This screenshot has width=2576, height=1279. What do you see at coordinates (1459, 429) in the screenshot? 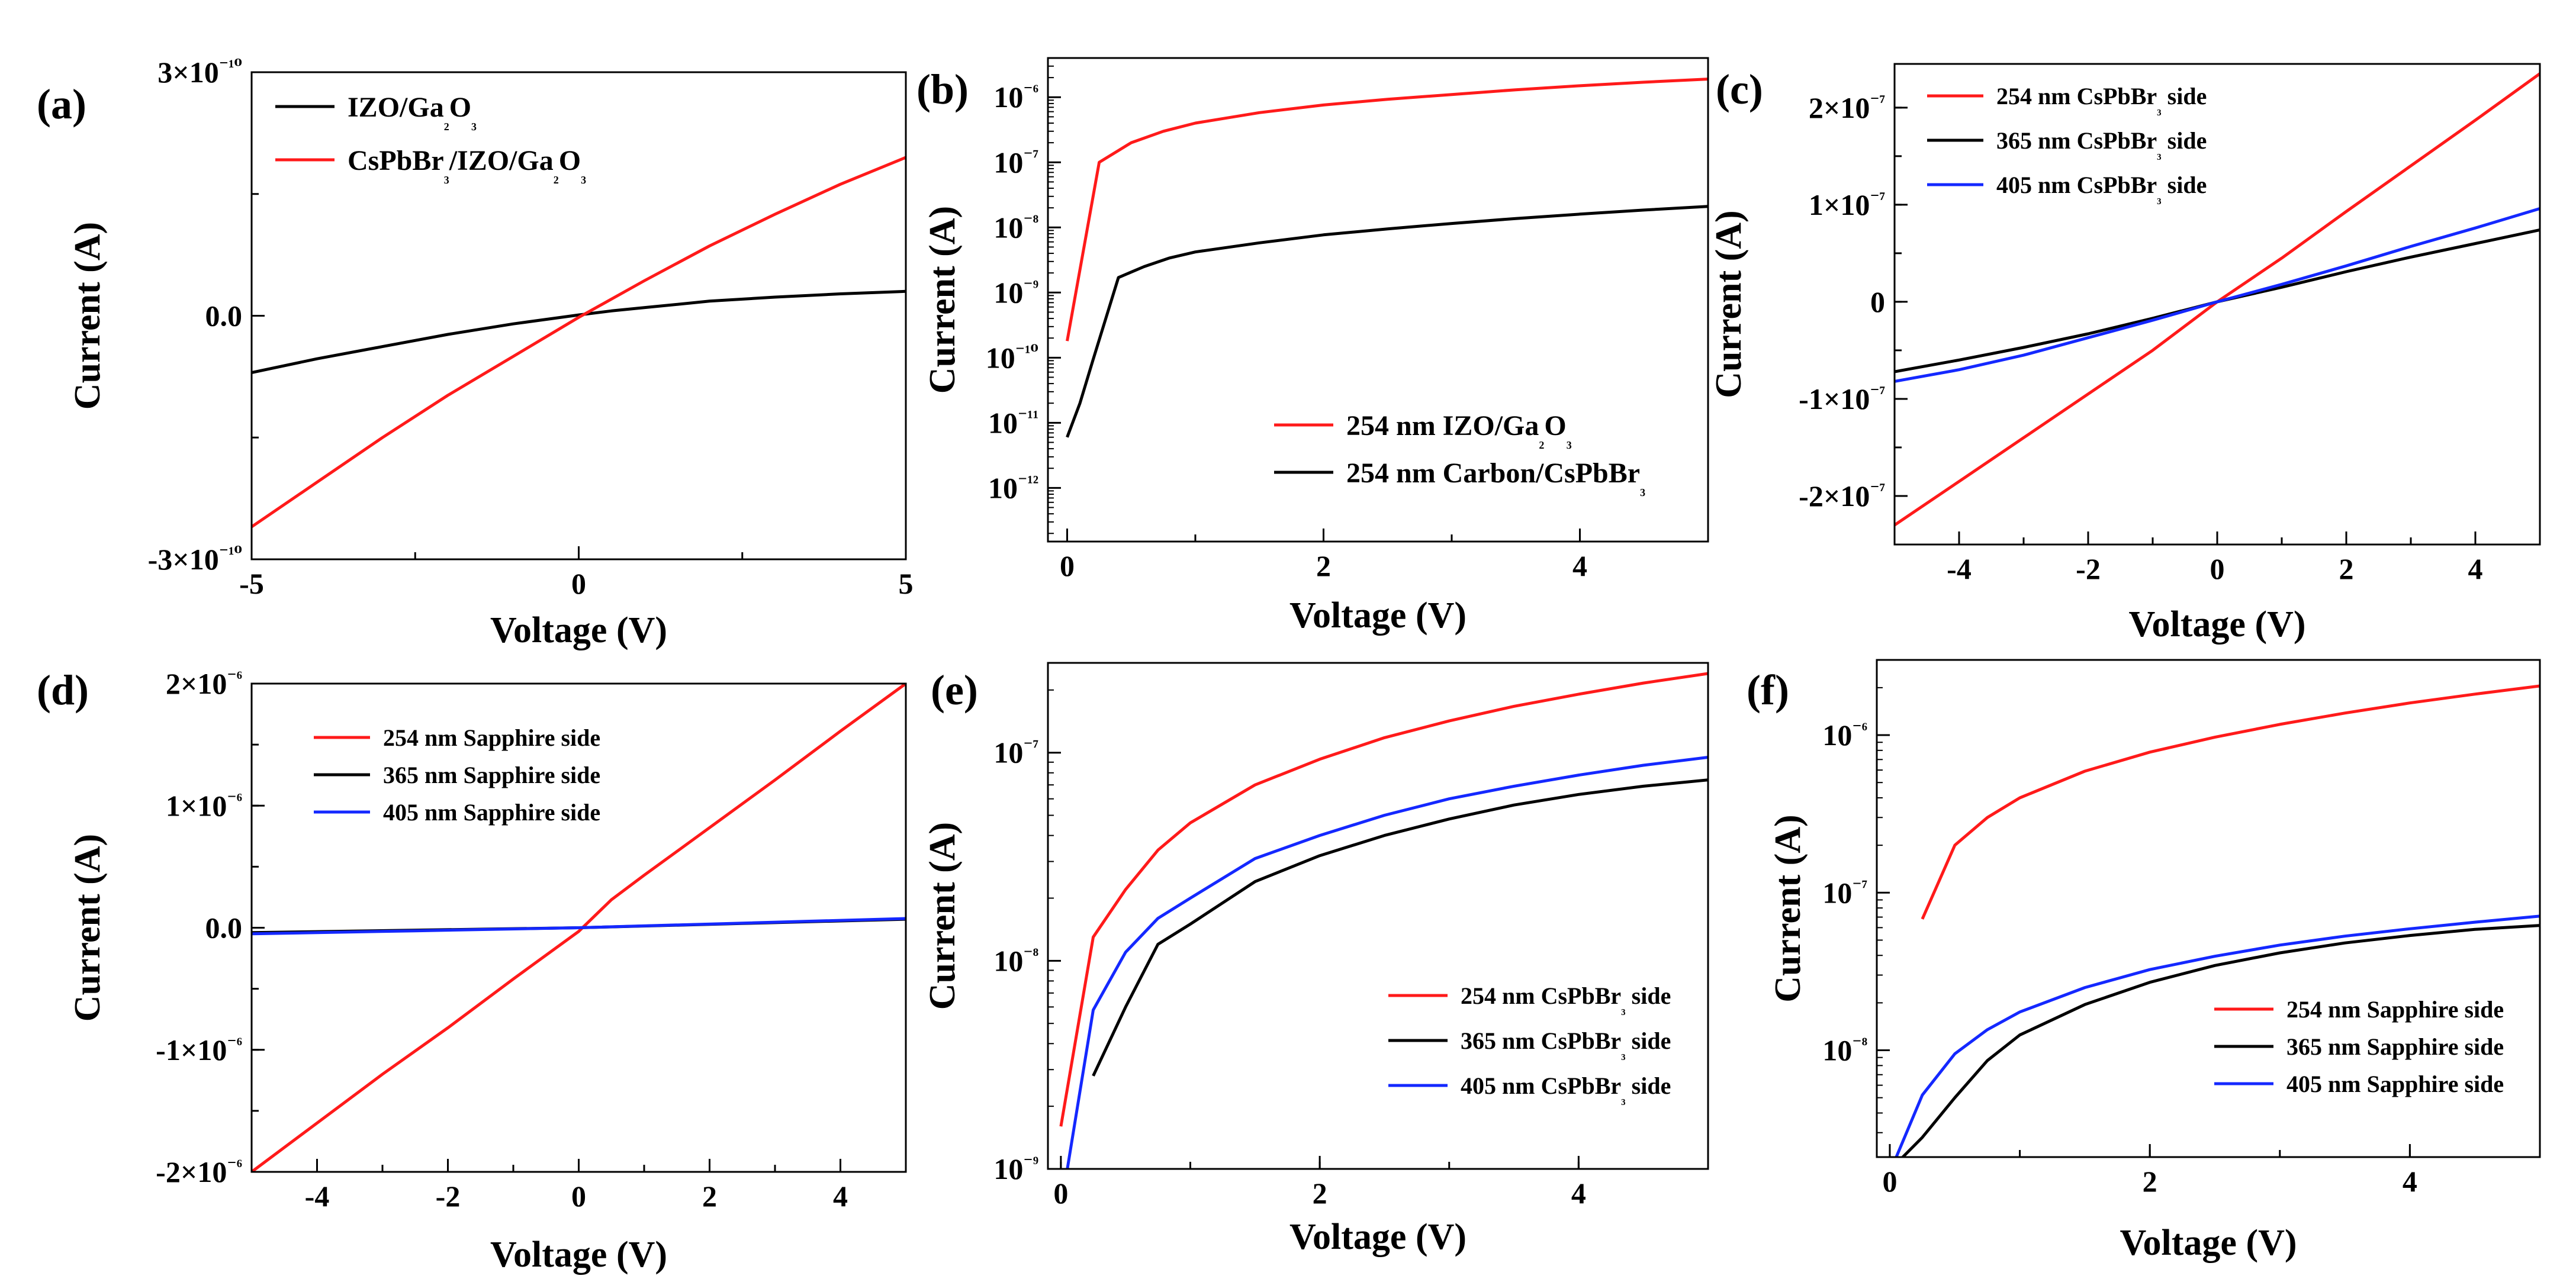
I see `legend-label: 254 nm IZO/Ga₂O₃` at bounding box center [1459, 429].